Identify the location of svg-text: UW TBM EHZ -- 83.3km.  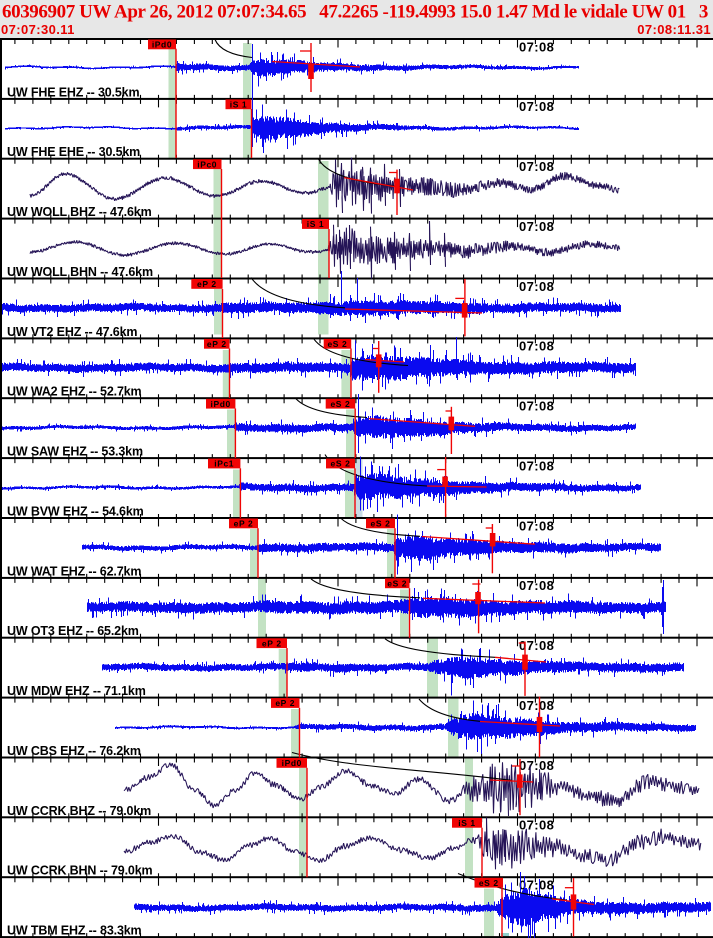
(74, 931).